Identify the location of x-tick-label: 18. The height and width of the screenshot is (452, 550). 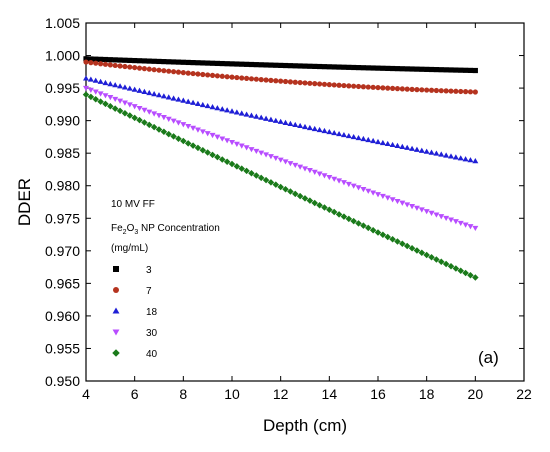
(427, 394).